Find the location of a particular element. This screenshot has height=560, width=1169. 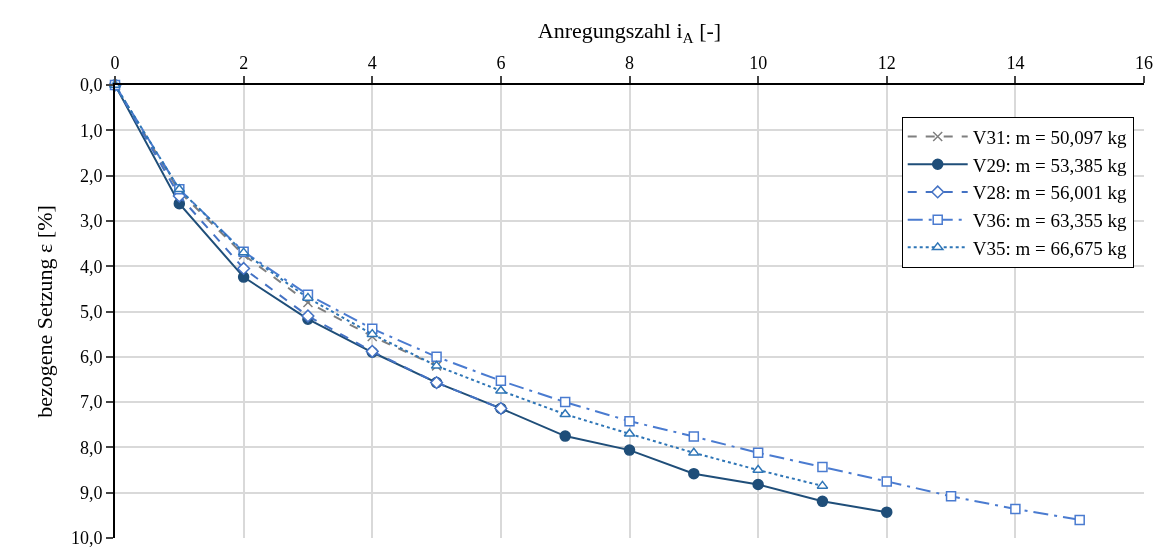

y-tick-label: 1,0 is located at coordinates (91, 130).